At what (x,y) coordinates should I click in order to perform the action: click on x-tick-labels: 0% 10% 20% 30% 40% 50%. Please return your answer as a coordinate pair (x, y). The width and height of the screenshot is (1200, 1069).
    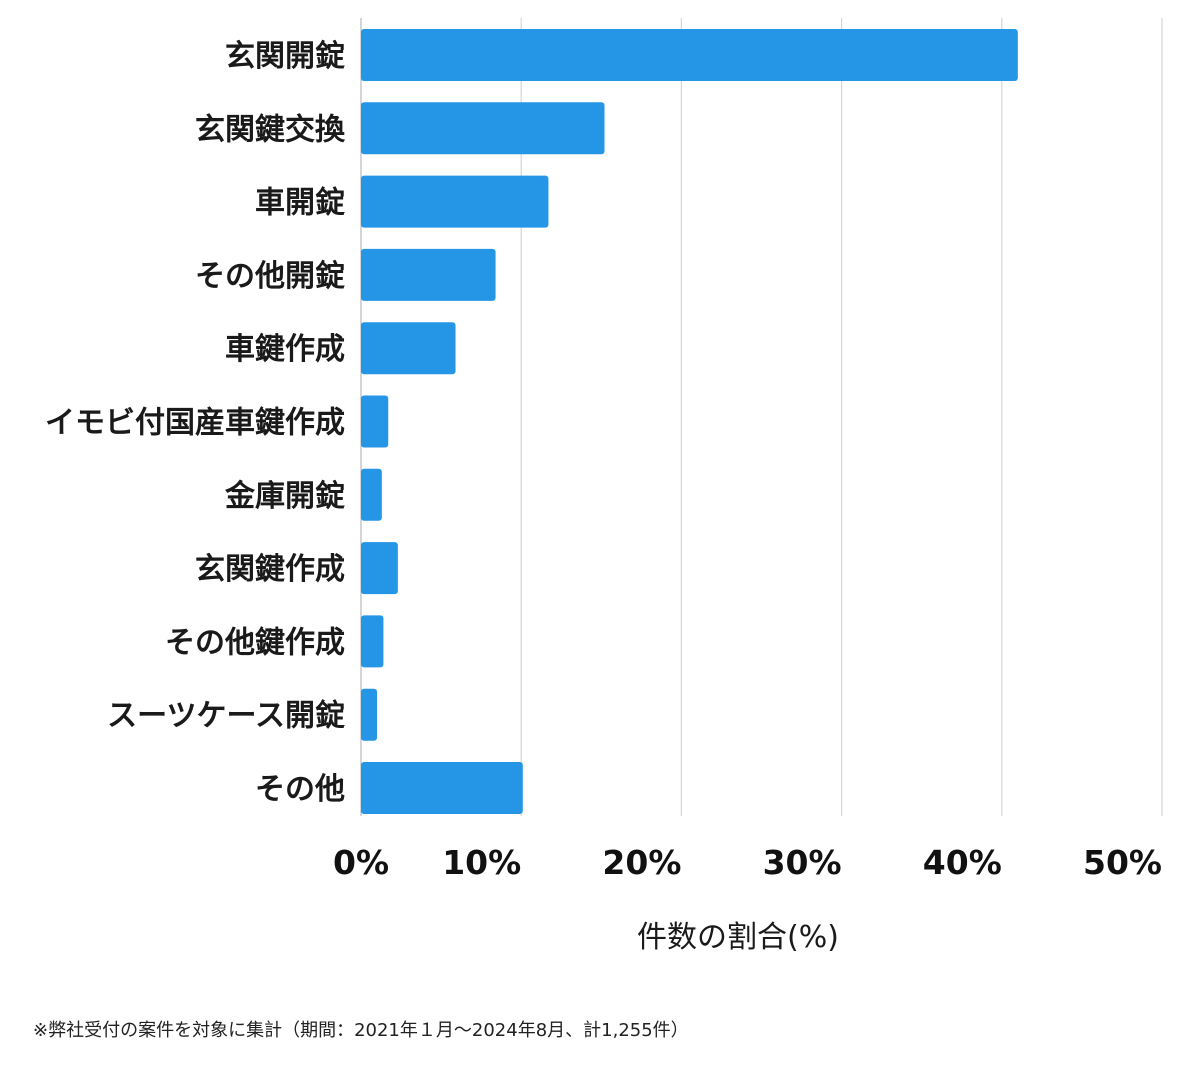
    Looking at the image, I should click on (747, 862).